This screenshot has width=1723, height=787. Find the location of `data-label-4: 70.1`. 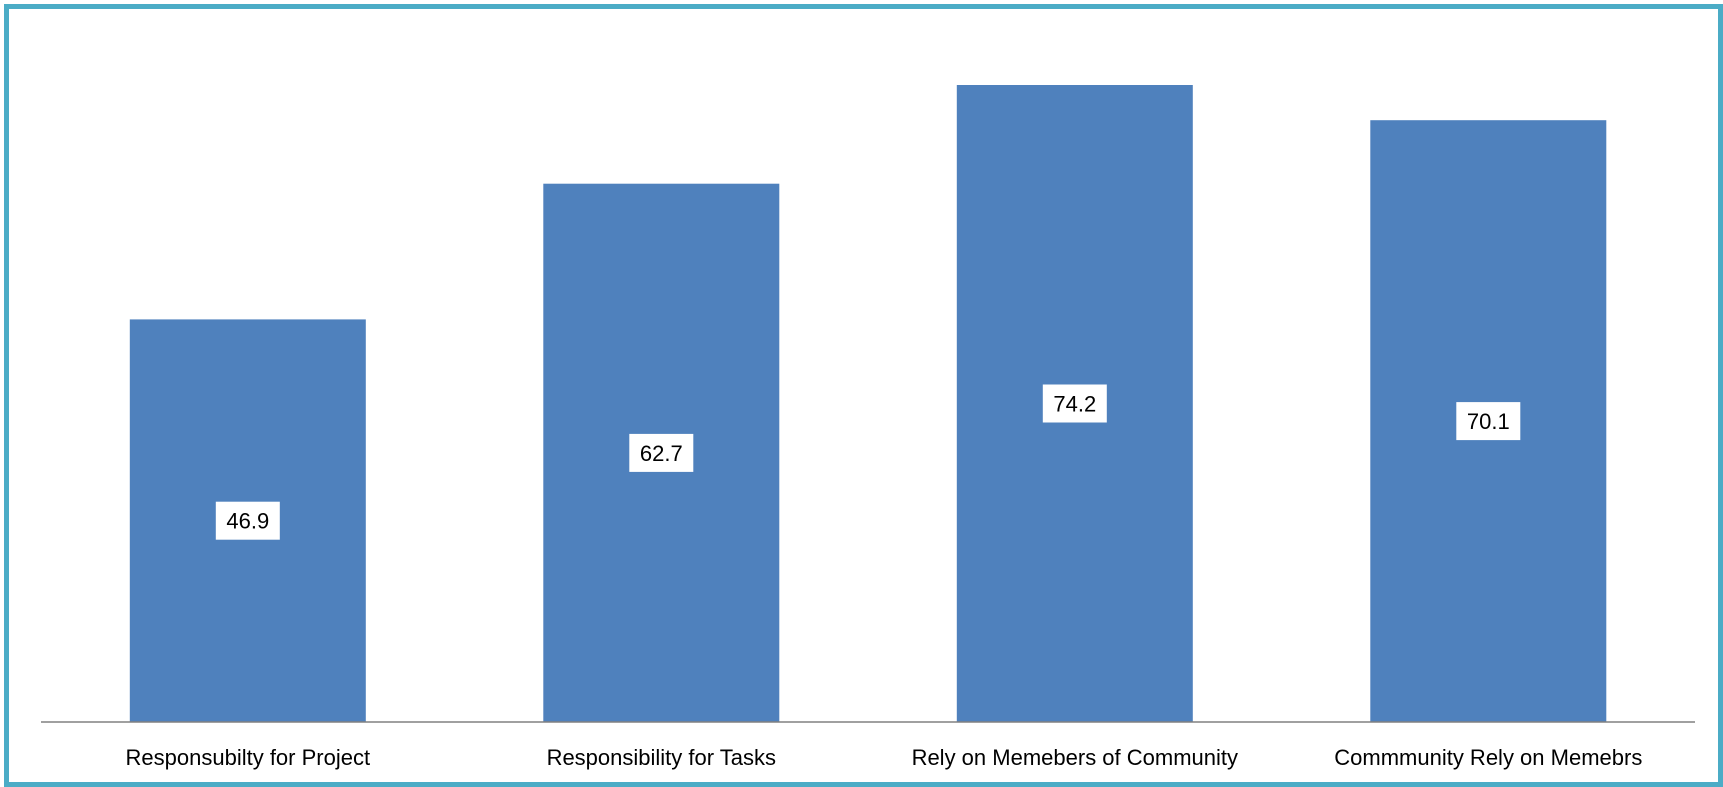

data-label-4: 70.1 is located at coordinates (1488, 421).